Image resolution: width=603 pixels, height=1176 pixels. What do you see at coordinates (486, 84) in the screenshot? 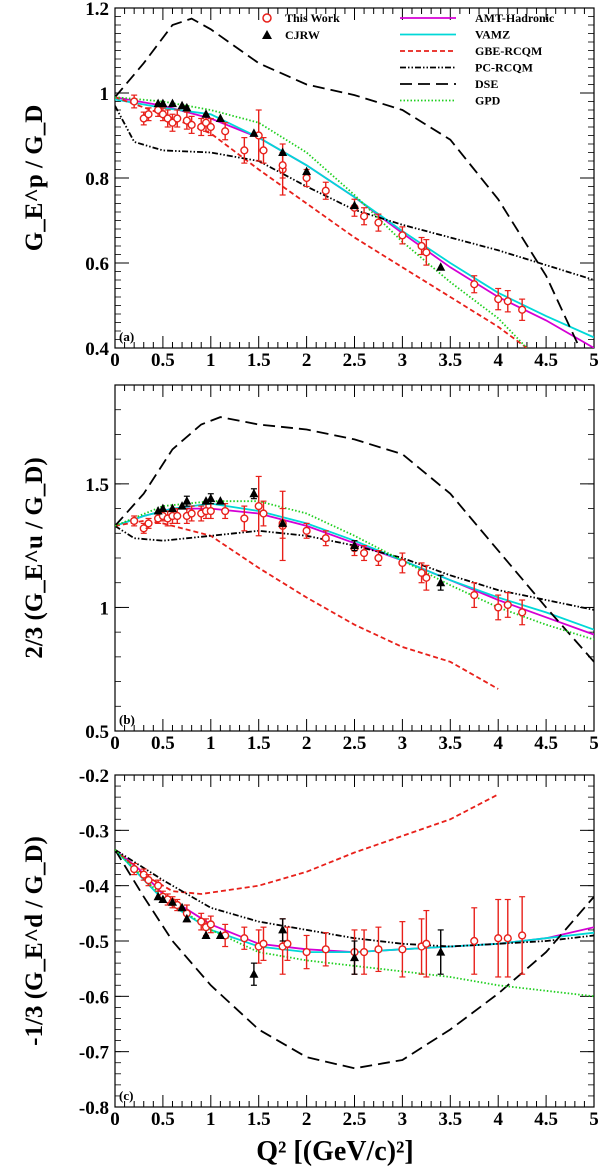
I see `legend-label: DSE` at bounding box center [486, 84].